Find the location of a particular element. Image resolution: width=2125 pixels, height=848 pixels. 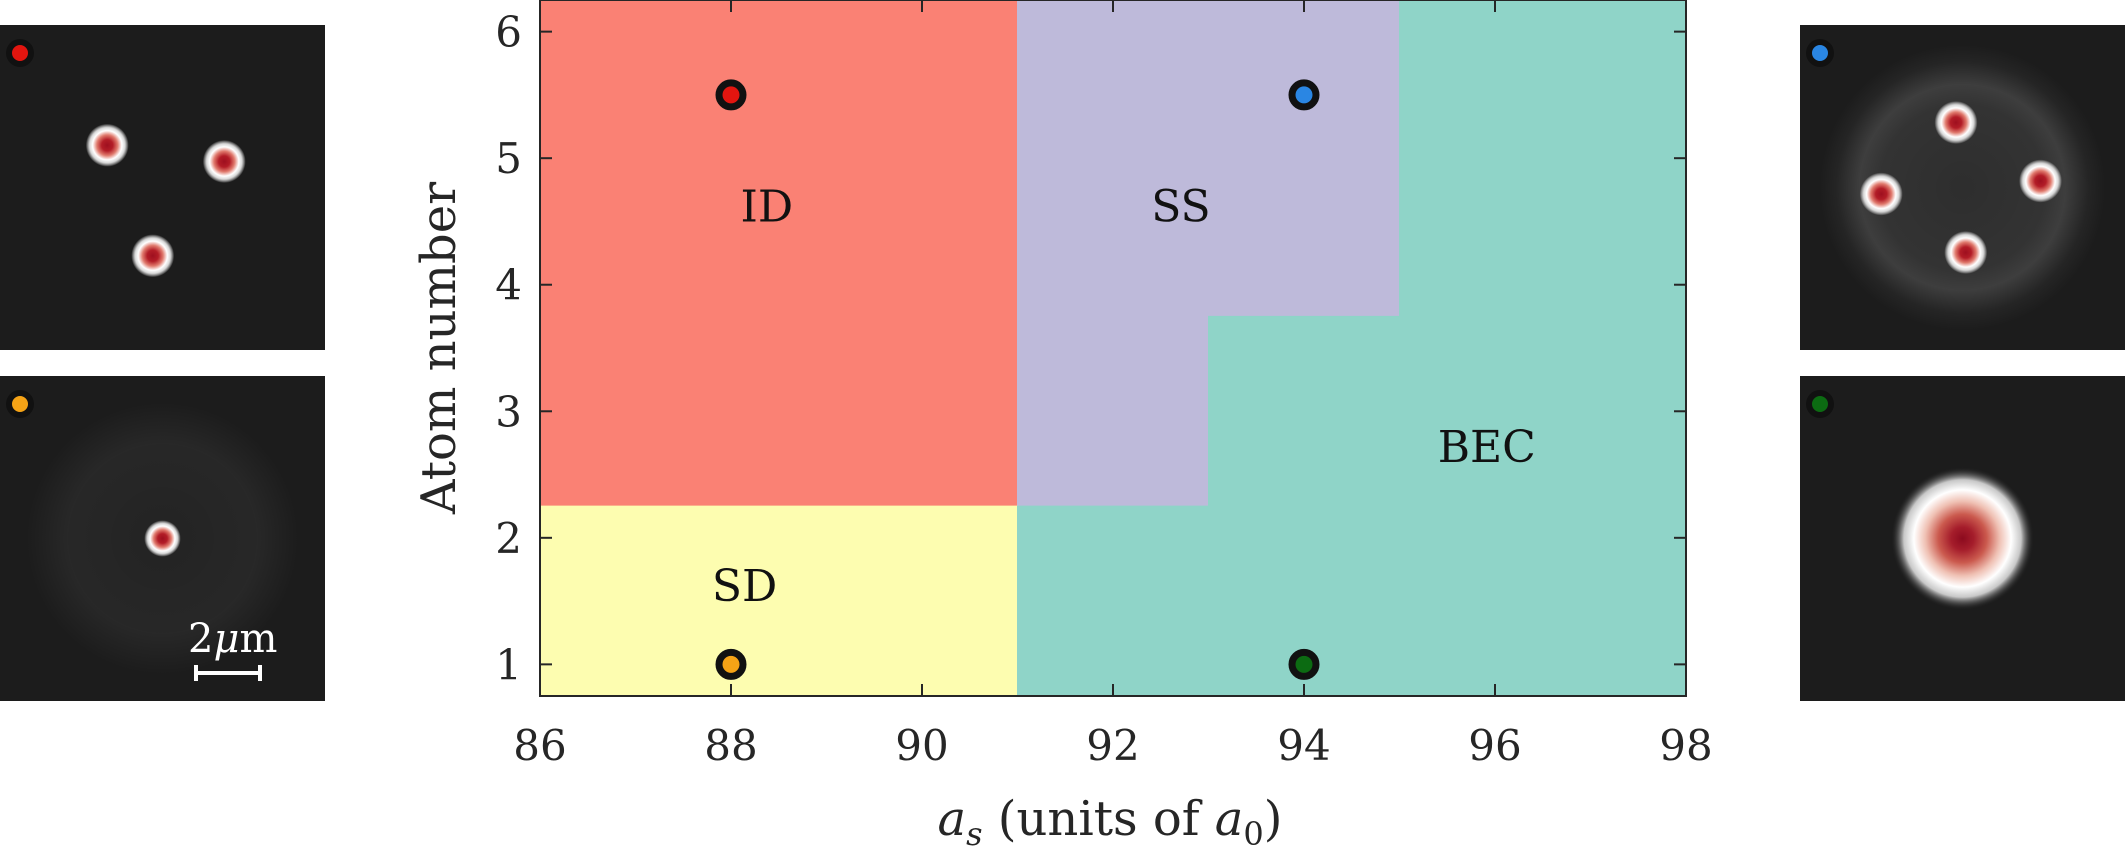

x-tick-label-5: 94 is located at coordinates (1303, 745).